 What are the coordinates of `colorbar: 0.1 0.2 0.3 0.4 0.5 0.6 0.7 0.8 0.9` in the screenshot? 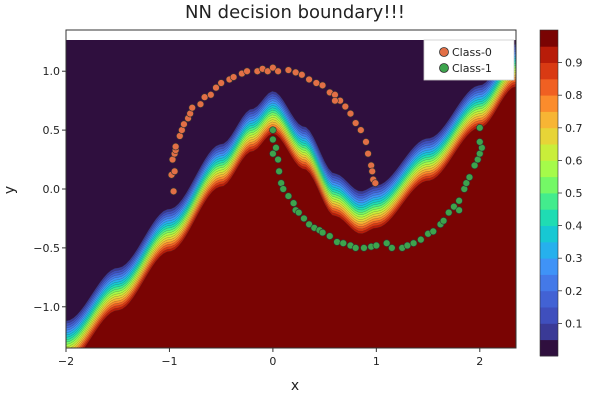 It's located at (561, 193).